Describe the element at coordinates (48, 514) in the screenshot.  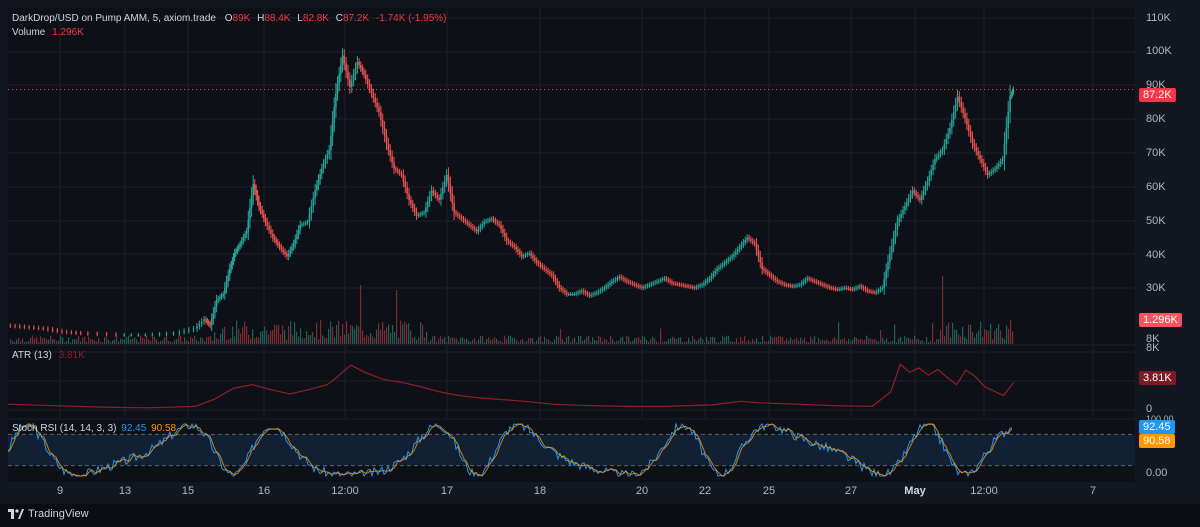
I see `tradingview-logo: TradingView` at that location.